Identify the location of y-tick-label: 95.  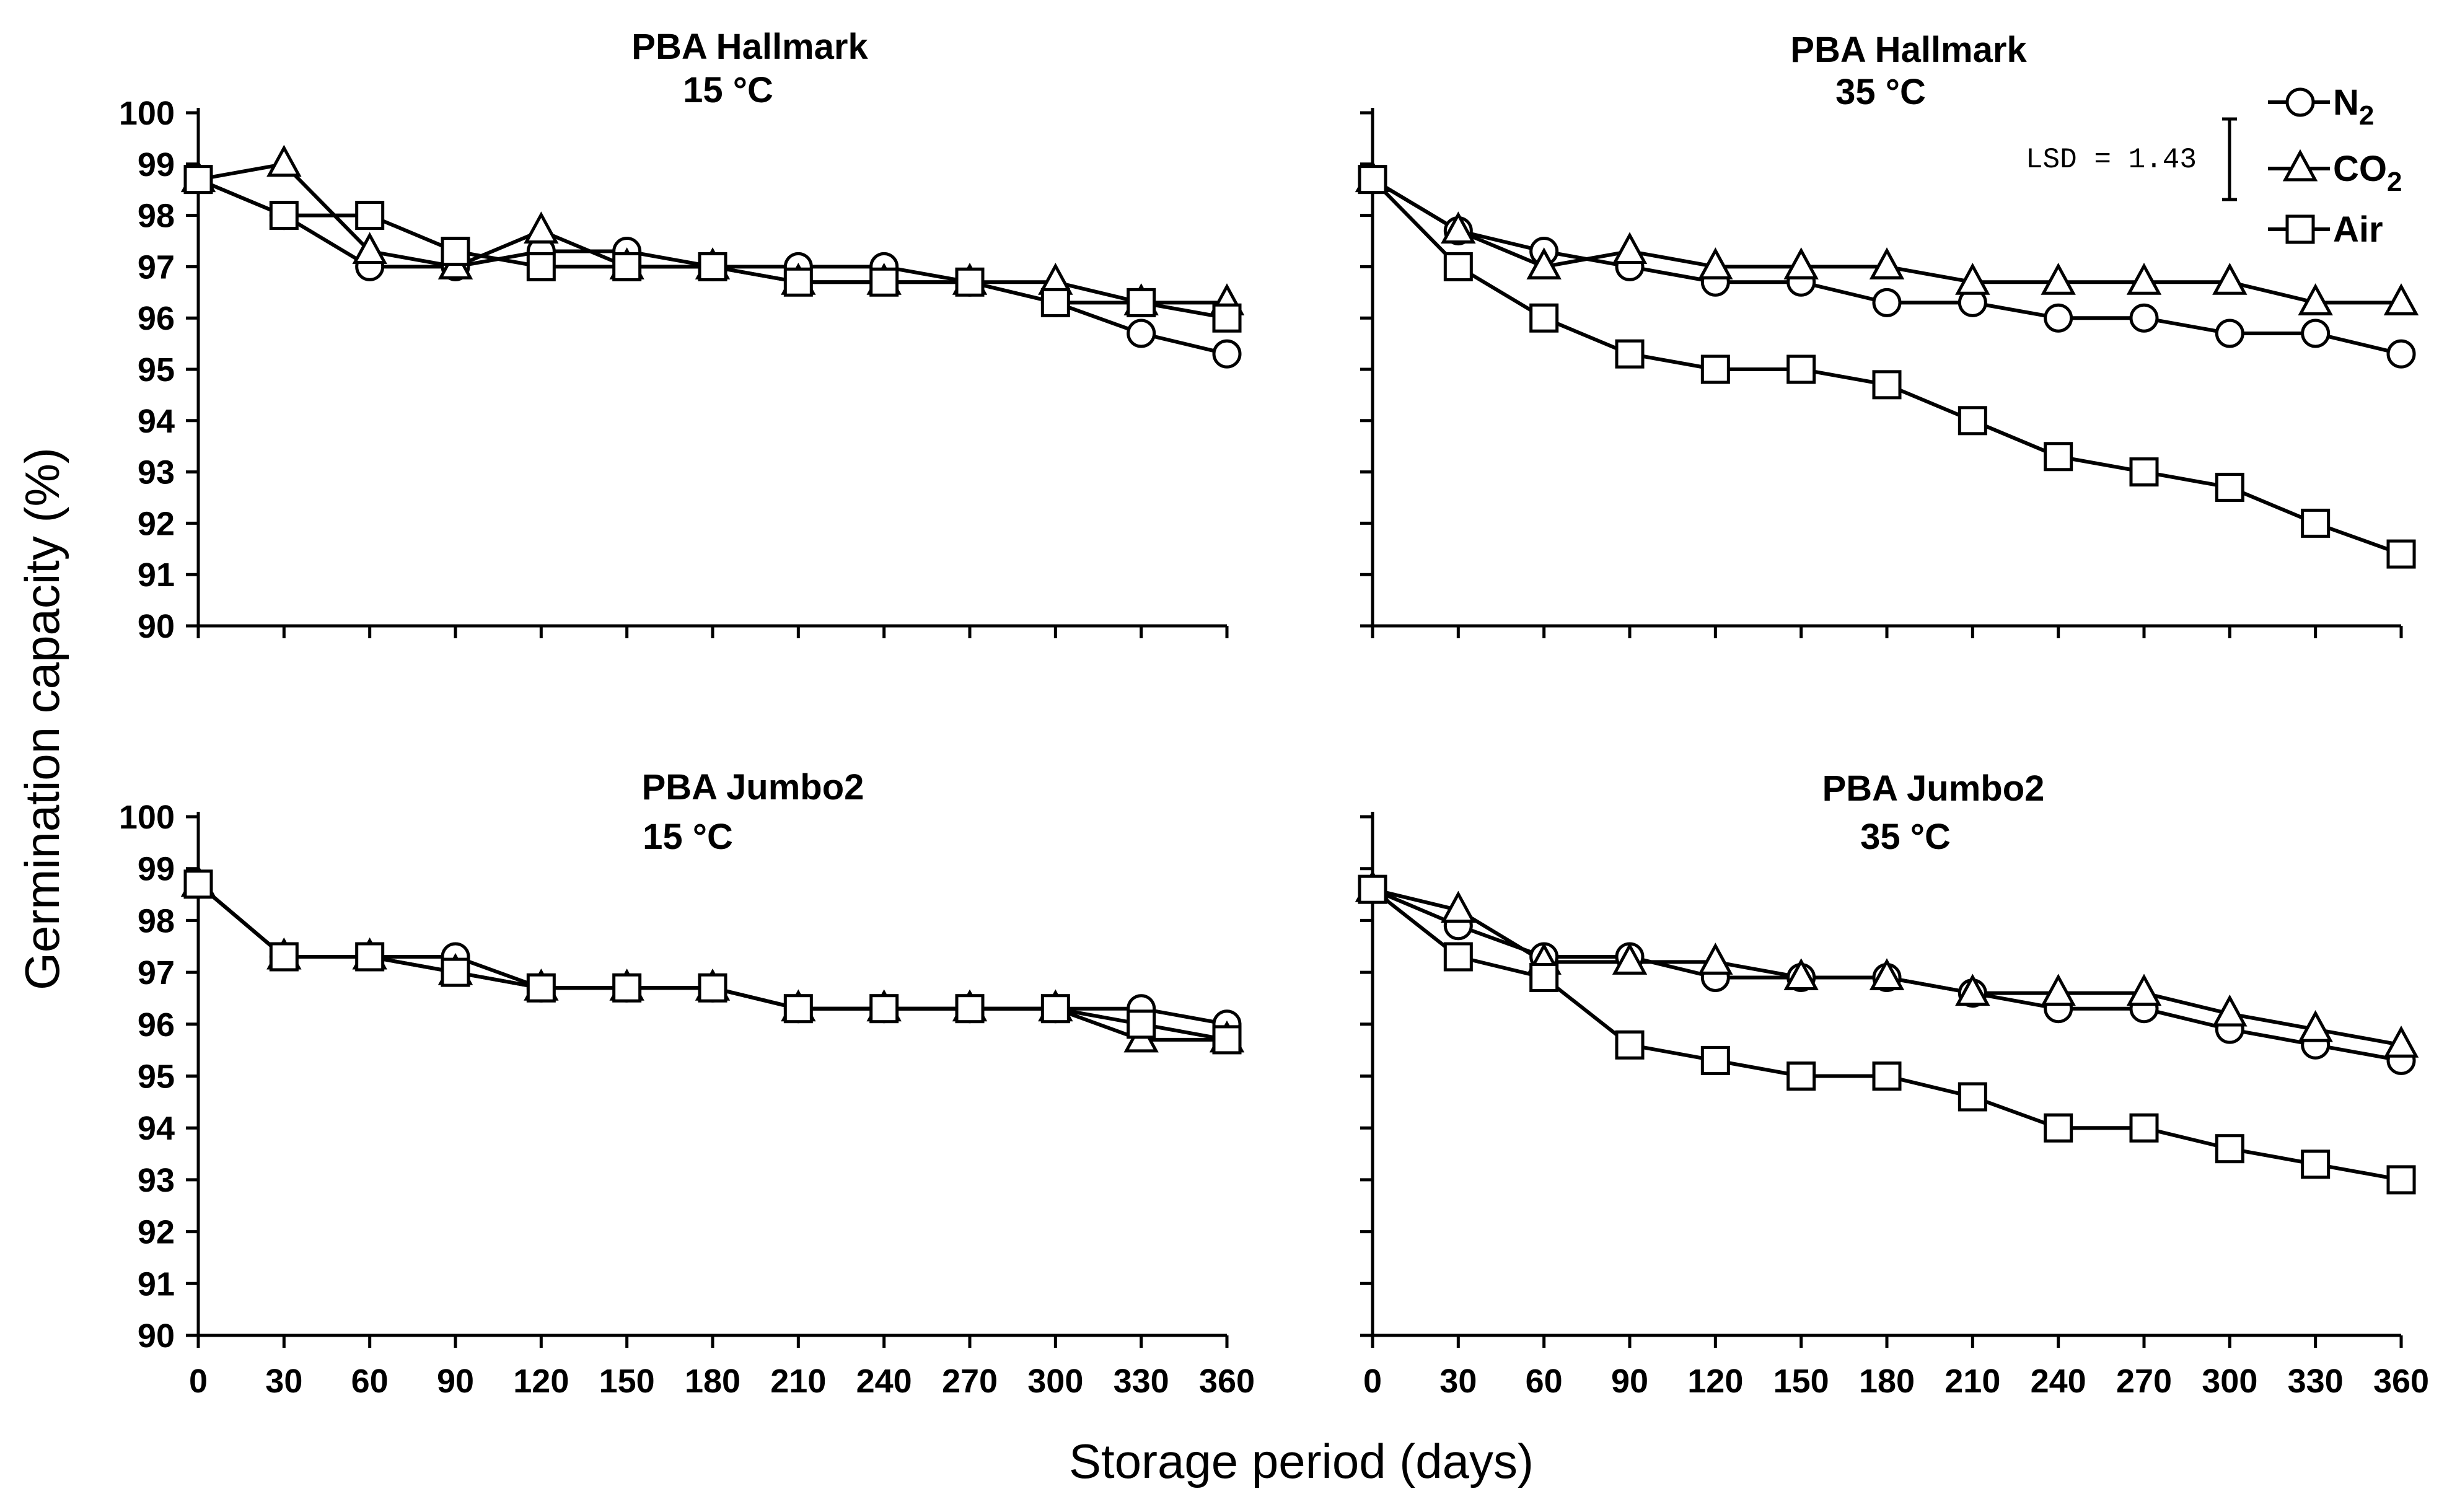
(156, 370).